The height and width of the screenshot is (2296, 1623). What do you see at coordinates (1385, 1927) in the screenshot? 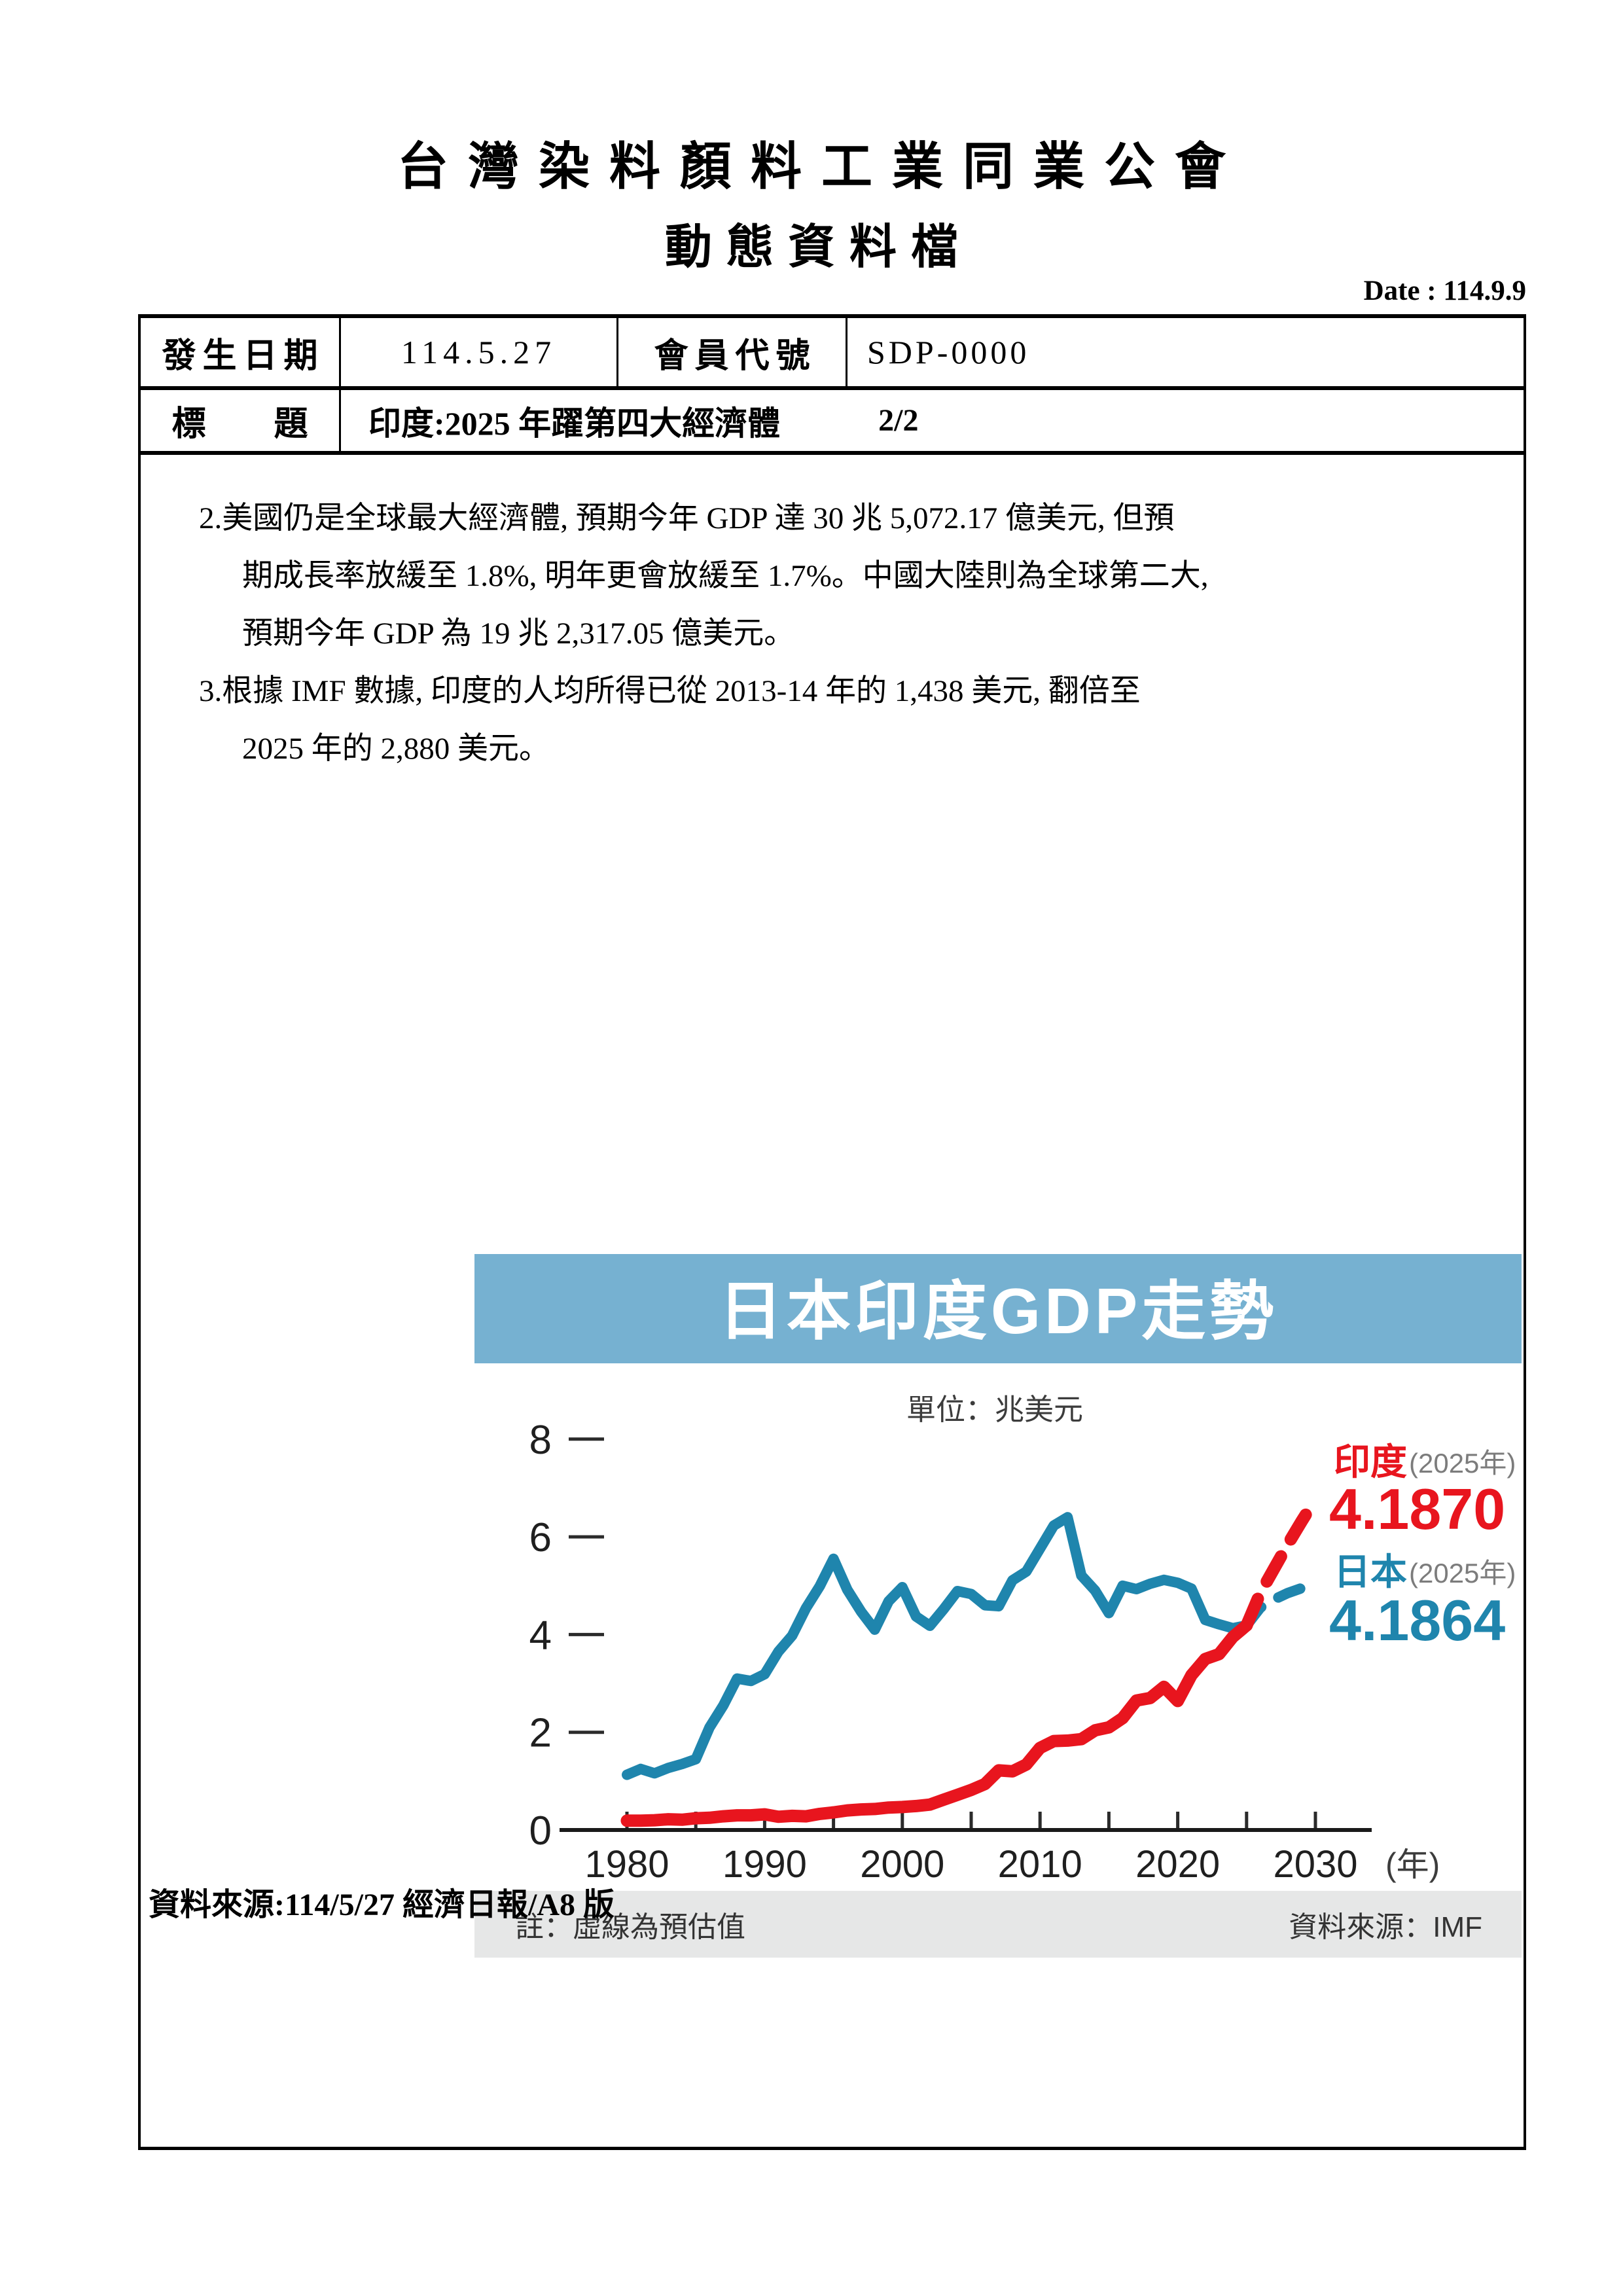
I see `chart-source: 資料來源：IMF` at bounding box center [1385, 1927].